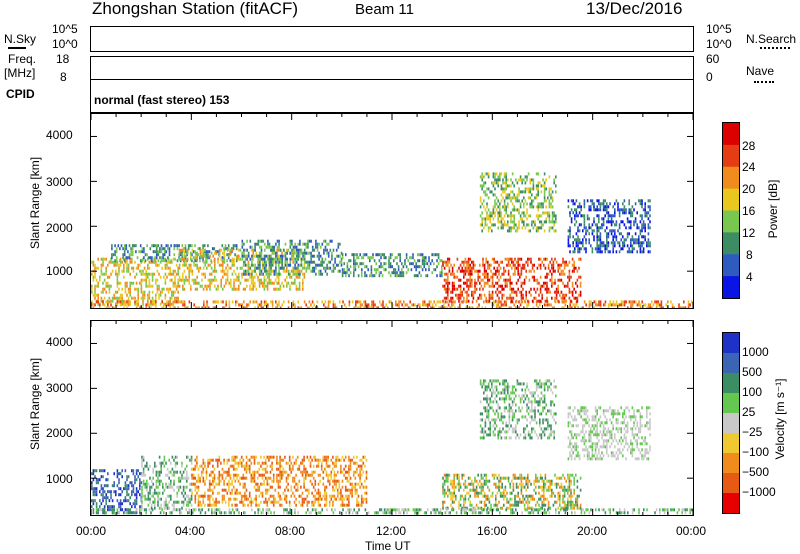  I want to click on power-cb-tick-16: 16, so click(749, 211).